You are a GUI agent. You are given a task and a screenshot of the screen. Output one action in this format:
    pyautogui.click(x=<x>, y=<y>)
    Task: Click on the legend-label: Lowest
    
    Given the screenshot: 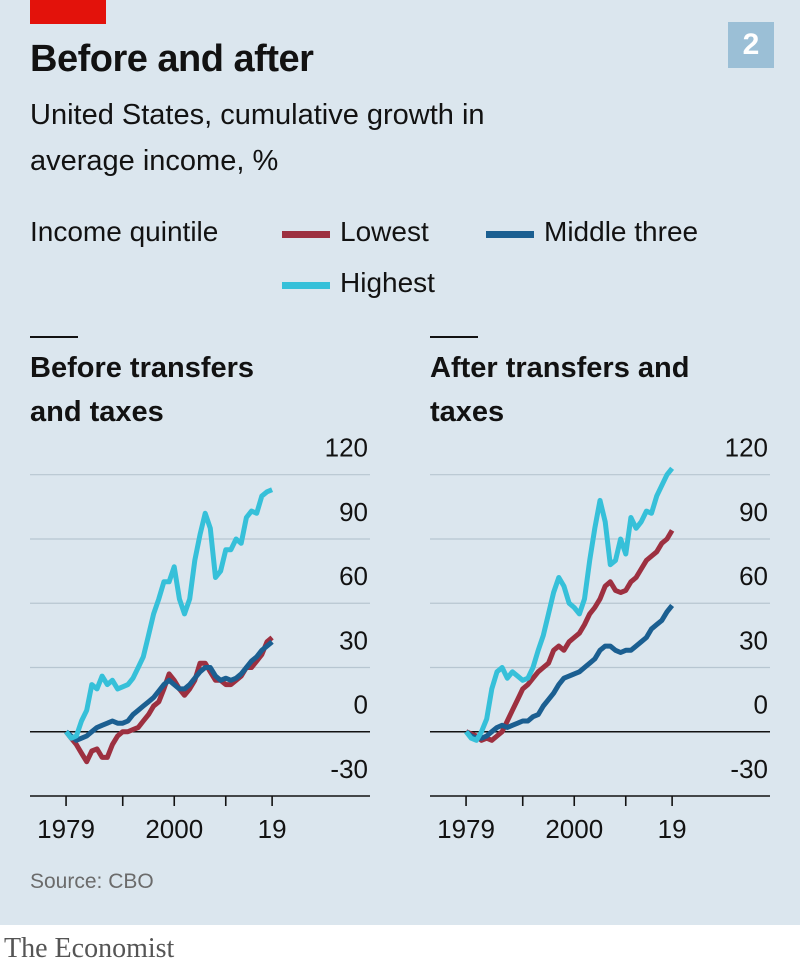 What is the action you would take?
    pyautogui.click(x=384, y=231)
    